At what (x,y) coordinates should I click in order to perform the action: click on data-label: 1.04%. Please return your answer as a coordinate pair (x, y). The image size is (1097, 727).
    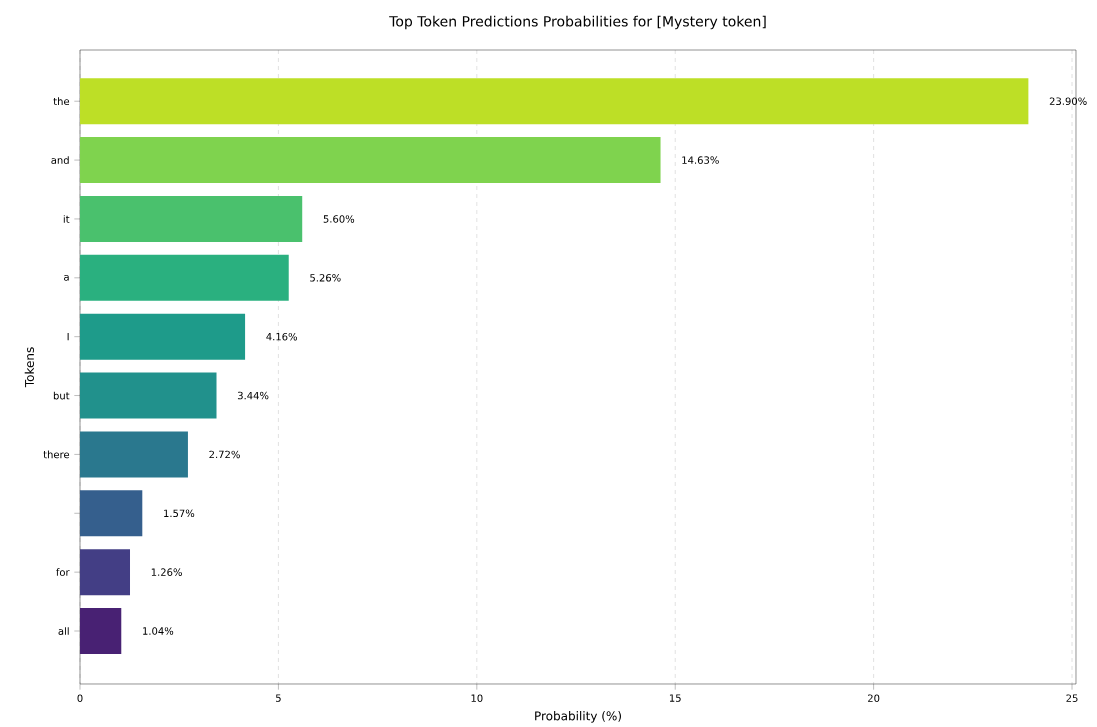
    Looking at the image, I should click on (158, 631).